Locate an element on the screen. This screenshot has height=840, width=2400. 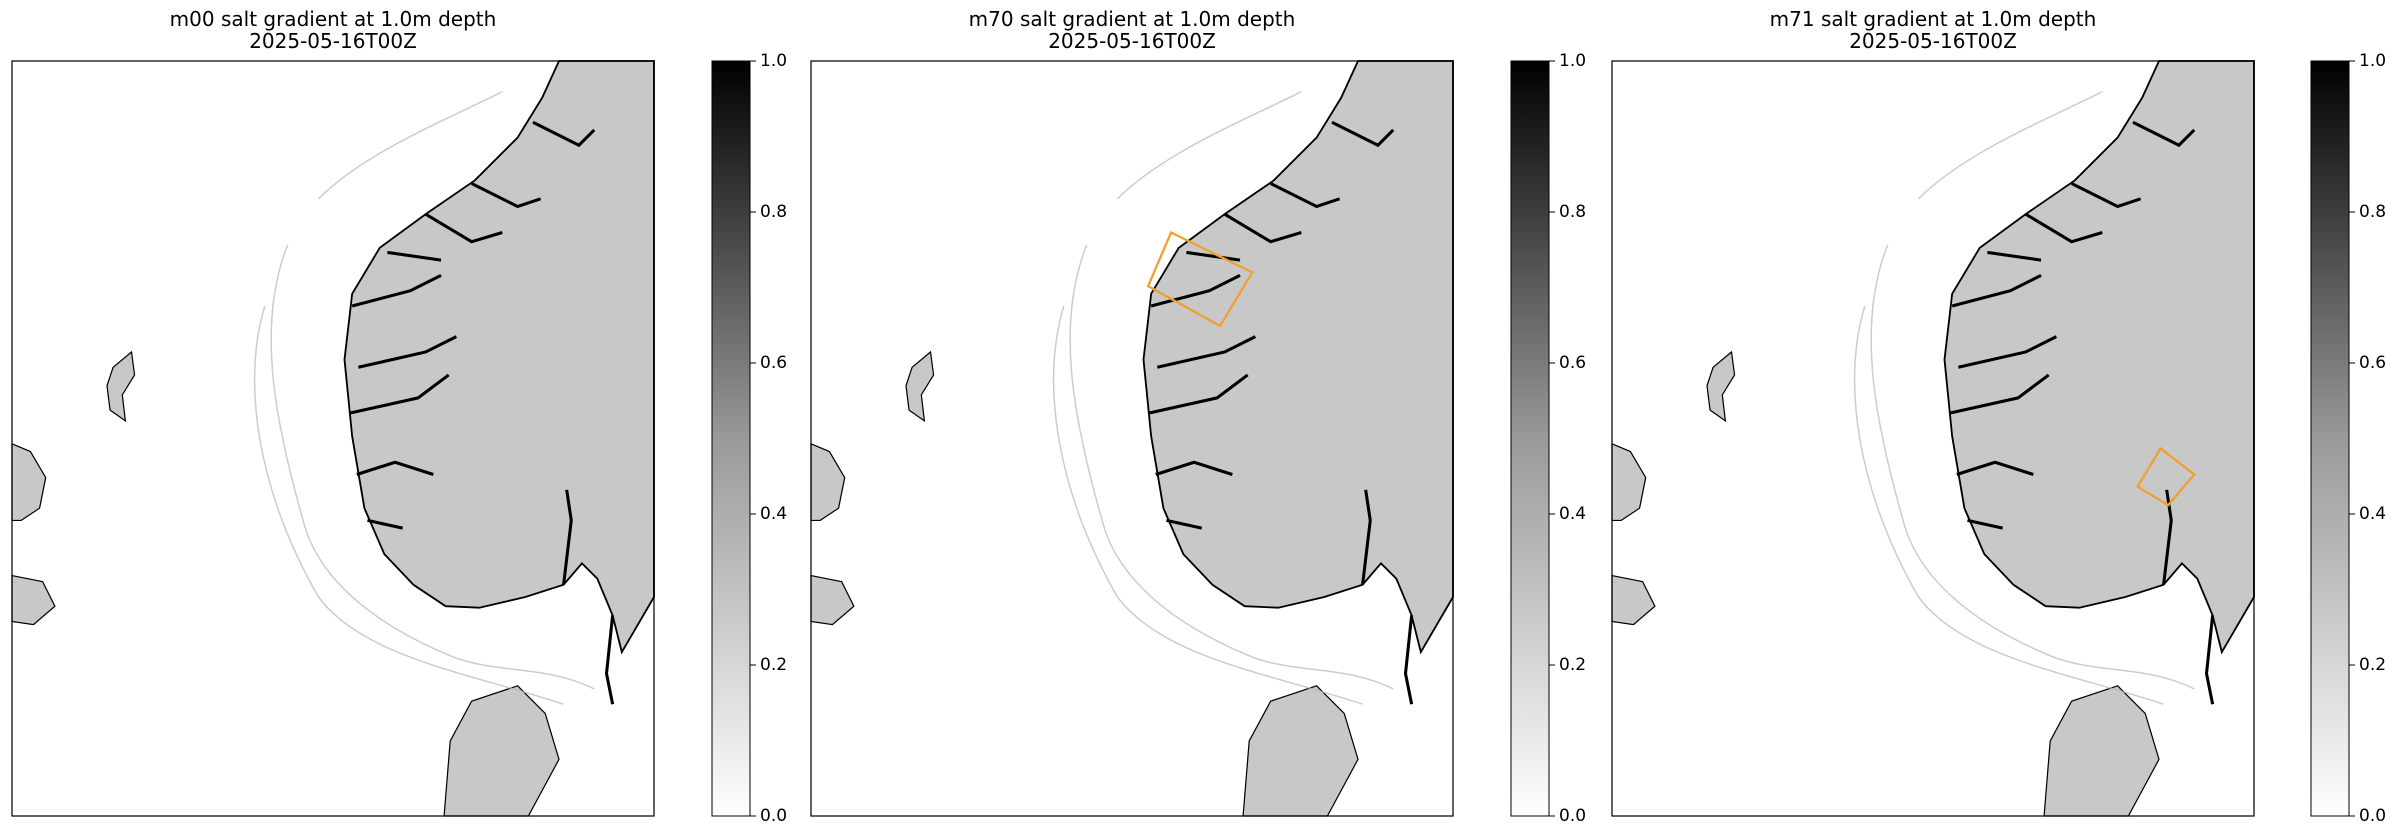
panel-title: m71 salt gradient at 1.0m depth is located at coordinates (1933, 19).